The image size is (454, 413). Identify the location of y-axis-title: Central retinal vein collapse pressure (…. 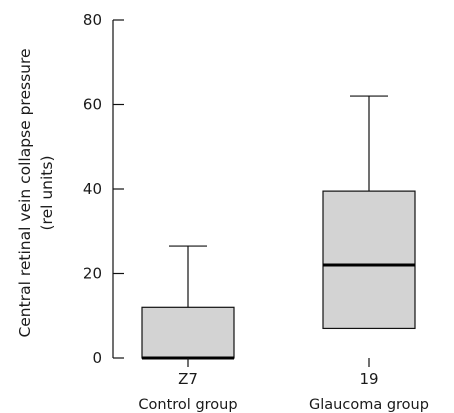
(36, 192).